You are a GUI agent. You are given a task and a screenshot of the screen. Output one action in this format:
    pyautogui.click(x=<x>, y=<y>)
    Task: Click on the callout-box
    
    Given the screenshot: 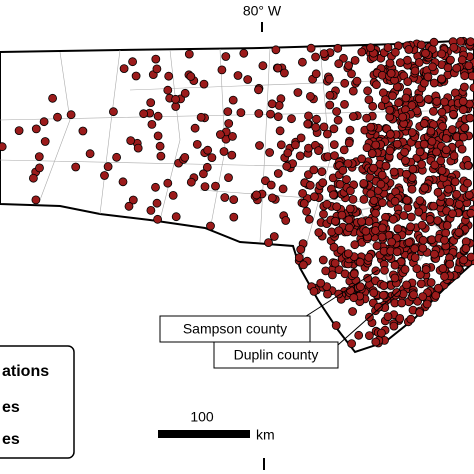 What is the action you would take?
    pyautogui.click(x=276, y=355)
    